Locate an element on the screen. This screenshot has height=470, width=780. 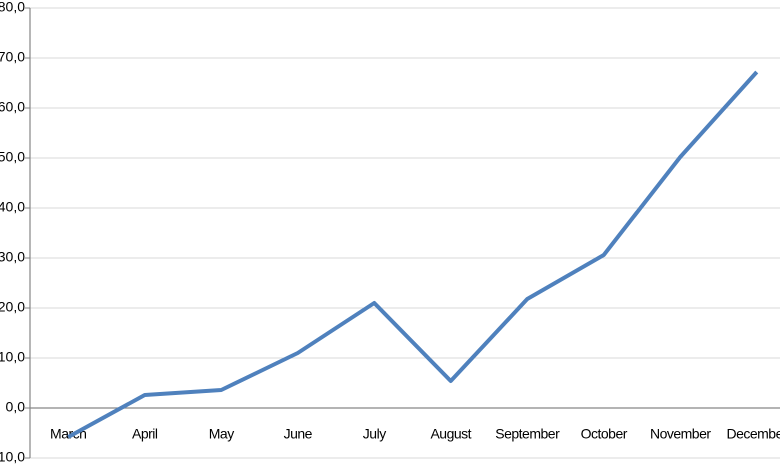
y-tick-label: -10,0 is located at coordinates (12, 457).